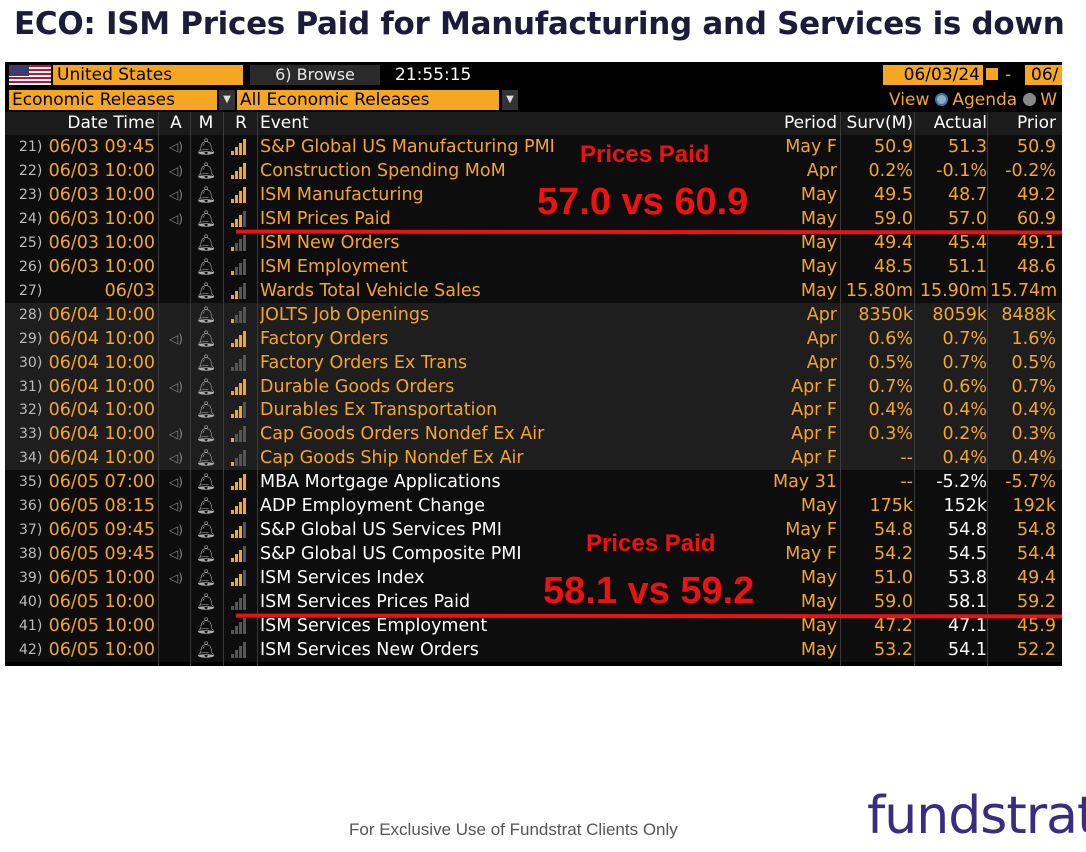 This screenshot has height=852, width=1086. I want to click on row-event: S&P Global US Manufacturing PMI, so click(407, 147).